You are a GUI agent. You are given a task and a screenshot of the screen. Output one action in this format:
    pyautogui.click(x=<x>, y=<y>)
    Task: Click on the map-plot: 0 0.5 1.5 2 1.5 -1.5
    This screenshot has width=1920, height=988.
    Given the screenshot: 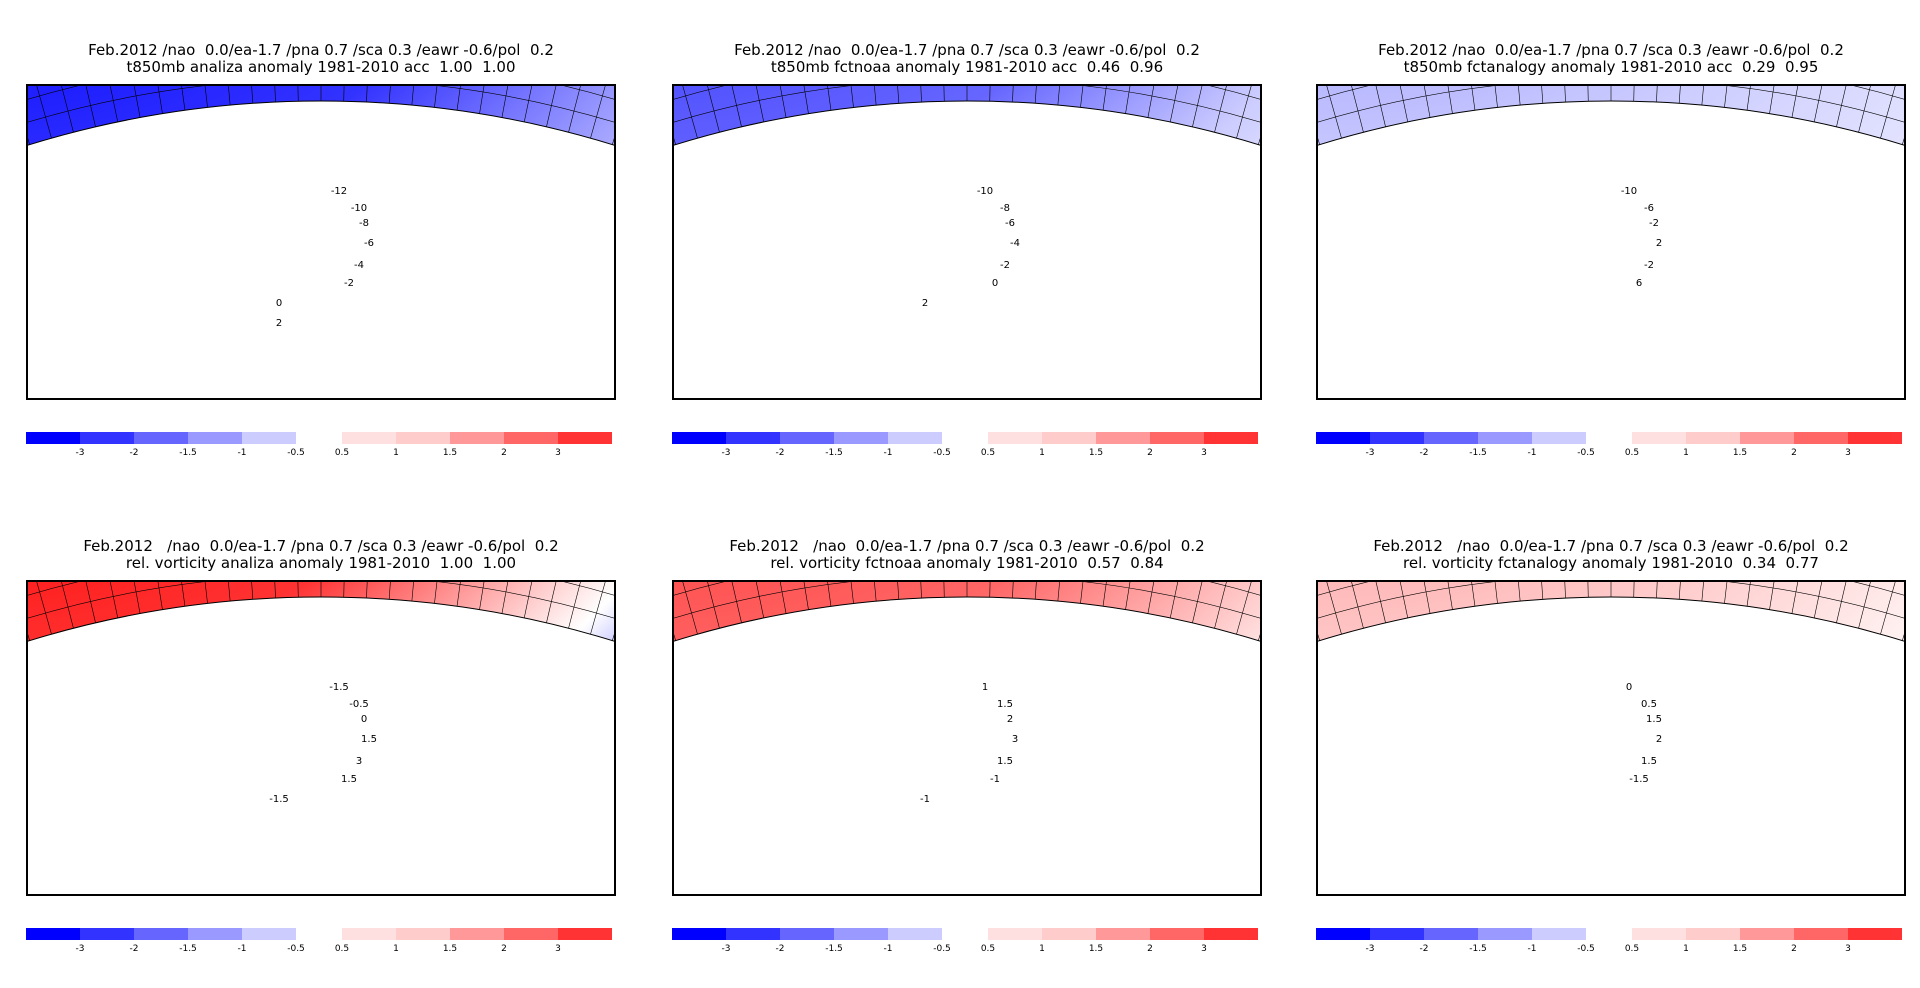 What is the action you would take?
    pyautogui.click(x=1611, y=738)
    